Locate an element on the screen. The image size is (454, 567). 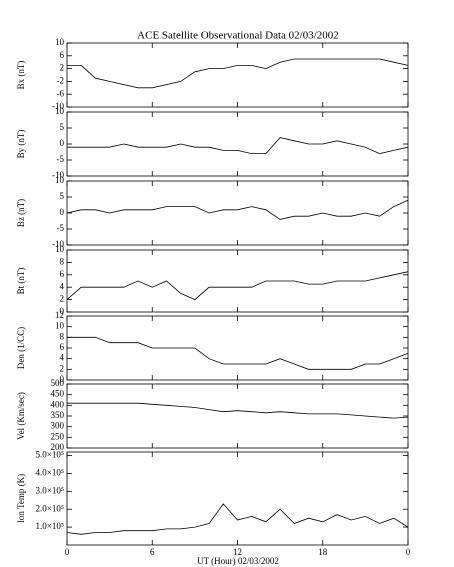
x-tick-label: 18 is located at coordinates (323, 552).